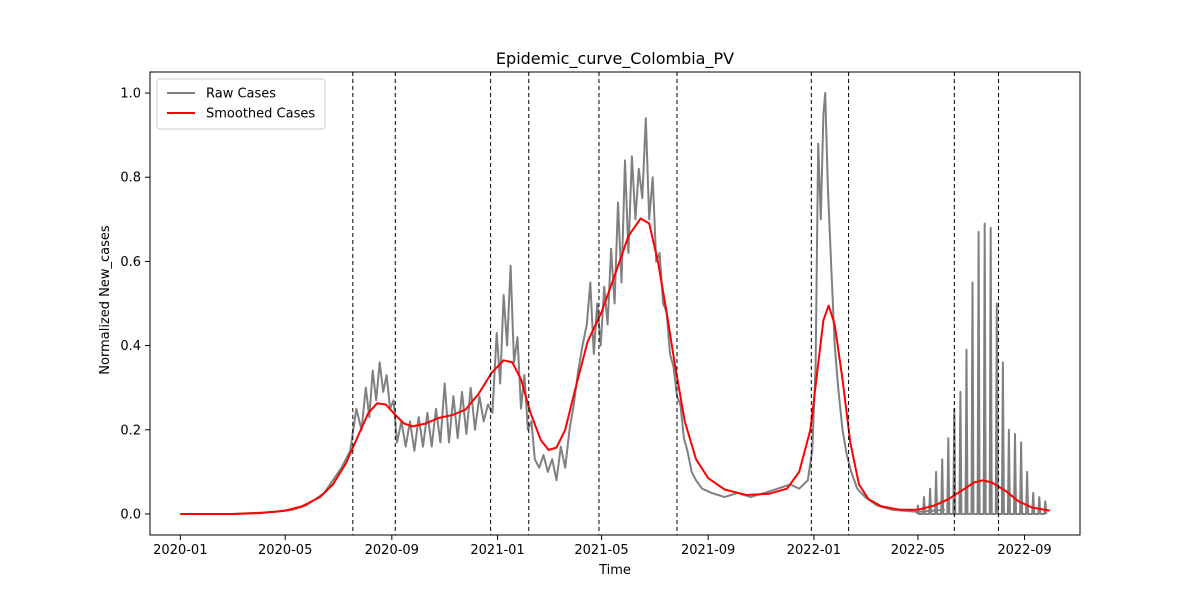 The image size is (1200, 600). Describe the element at coordinates (130, 346) in the screenshot. I see `y-tick-label: 0.4` at that location.